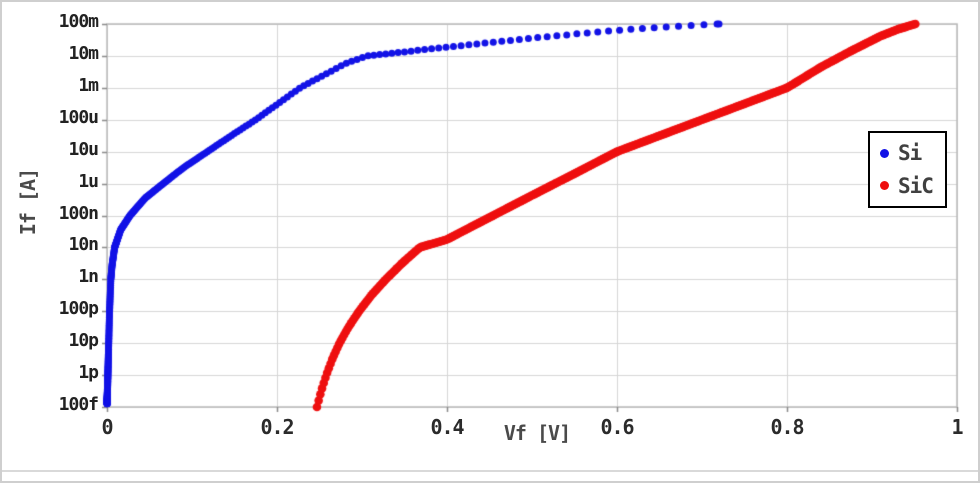 This screenshot has height=483, width=980. Describe the element at coordinates (884, 186) in the screenshot. I see `sic-series-marker-icon` at that location.